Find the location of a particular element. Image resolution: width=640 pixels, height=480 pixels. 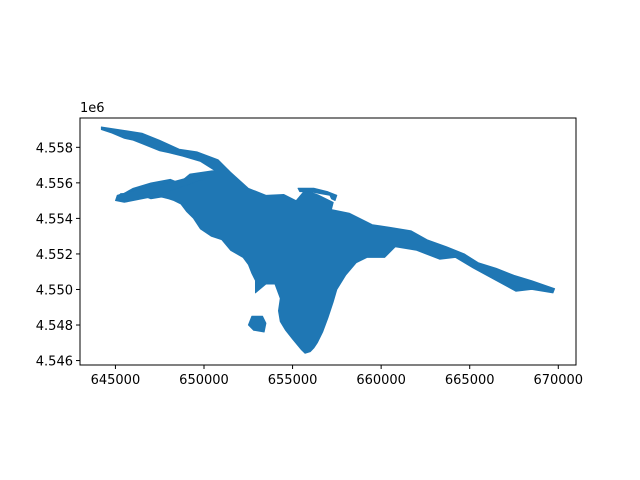

y-tick-label: 4.554 is located at coordinates (54, 219).